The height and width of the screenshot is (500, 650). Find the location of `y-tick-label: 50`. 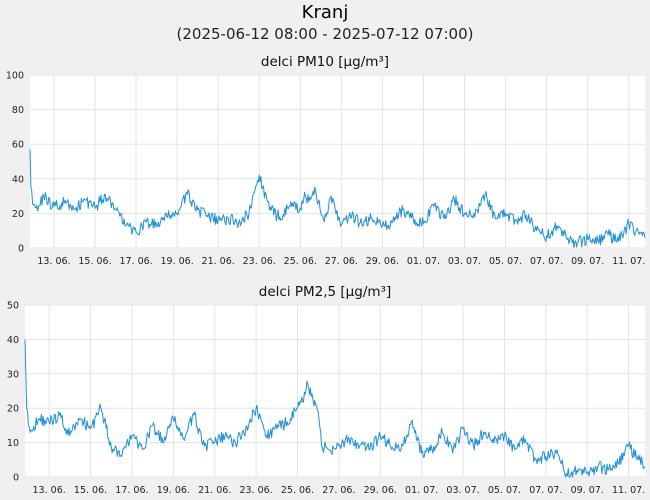

y-tick-label: 50 is located at coordinates (13, 306).